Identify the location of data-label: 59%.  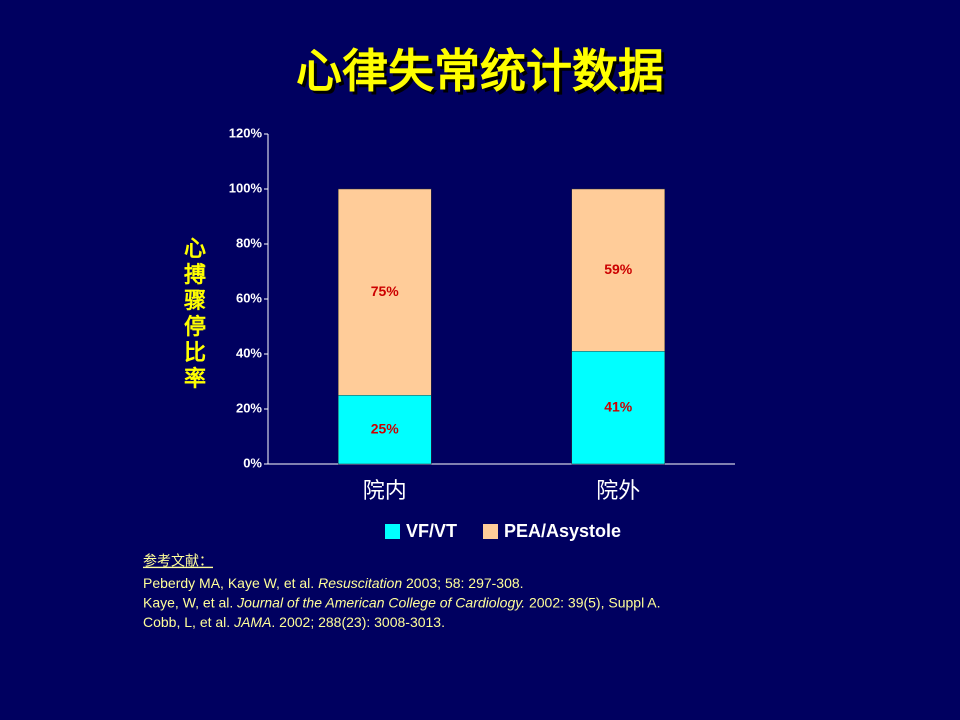
(618, 269).